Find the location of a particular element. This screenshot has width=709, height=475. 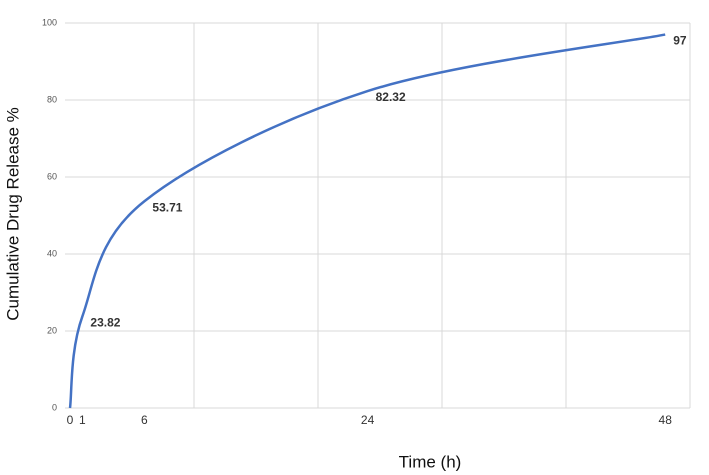

x-axis-title: Time (h) is located at coordinates (430, 461).